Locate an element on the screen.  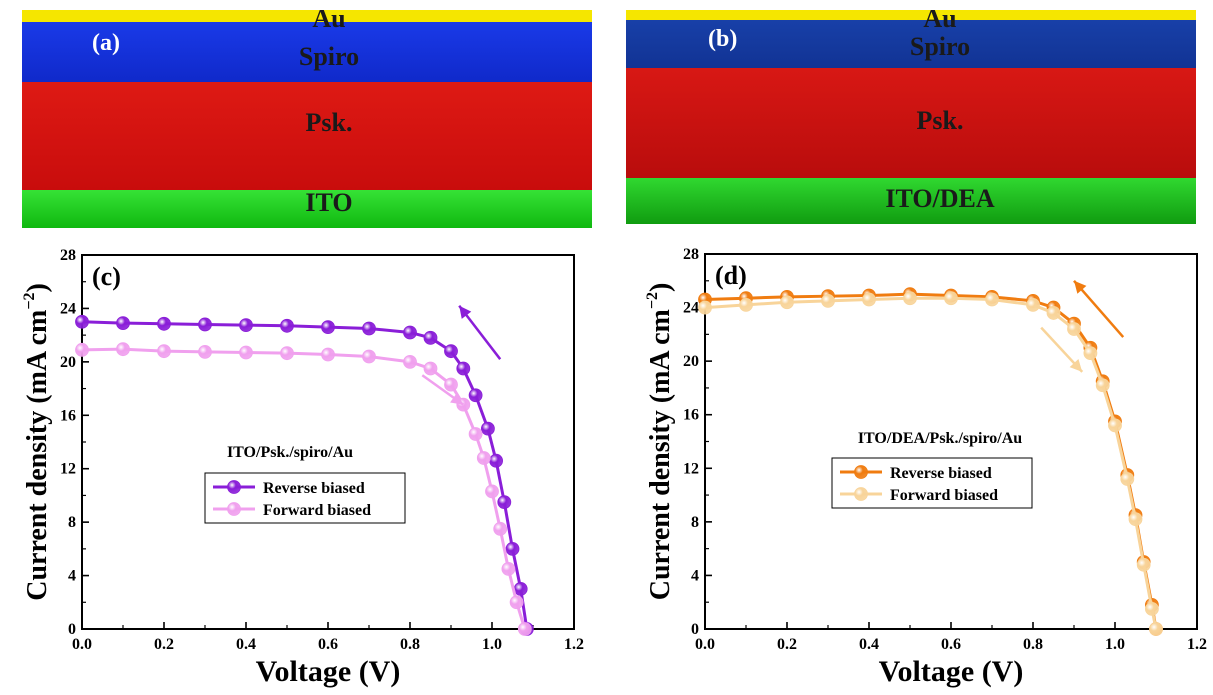
panel-label-b: (b) is located at coordinates (723, 39).